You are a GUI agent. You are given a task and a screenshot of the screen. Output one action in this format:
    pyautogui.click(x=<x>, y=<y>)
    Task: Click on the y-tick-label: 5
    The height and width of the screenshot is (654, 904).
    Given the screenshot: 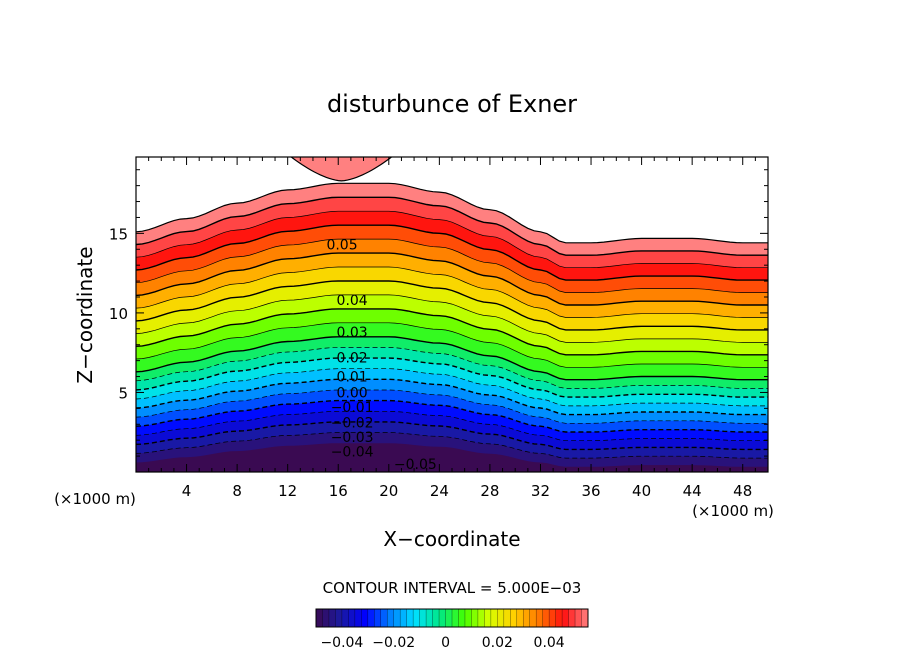 What is the action you would take?
    pyautogui.click(x=123, y=393)
    